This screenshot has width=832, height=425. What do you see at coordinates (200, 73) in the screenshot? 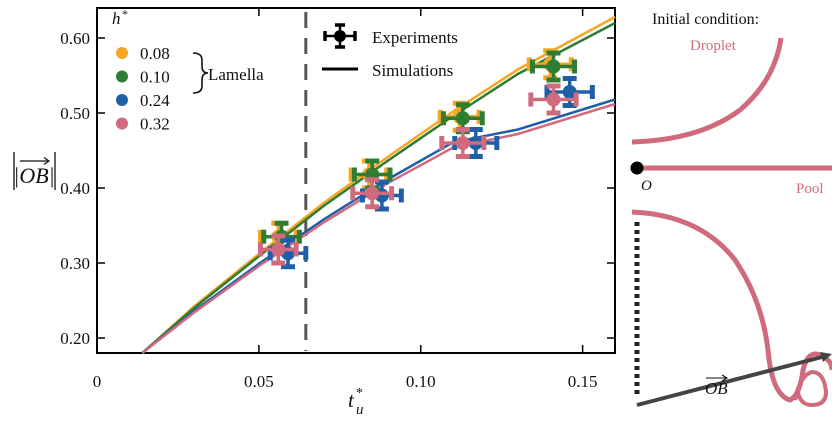
I see `lamella-brace` at bounding box center [200, 73].